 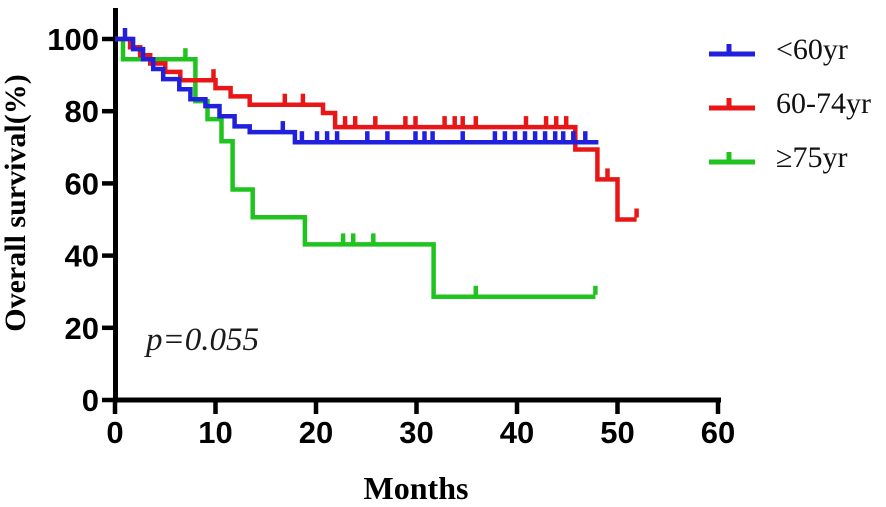 I want to click on y-tick-label: 80, so click(x=82, y=111).